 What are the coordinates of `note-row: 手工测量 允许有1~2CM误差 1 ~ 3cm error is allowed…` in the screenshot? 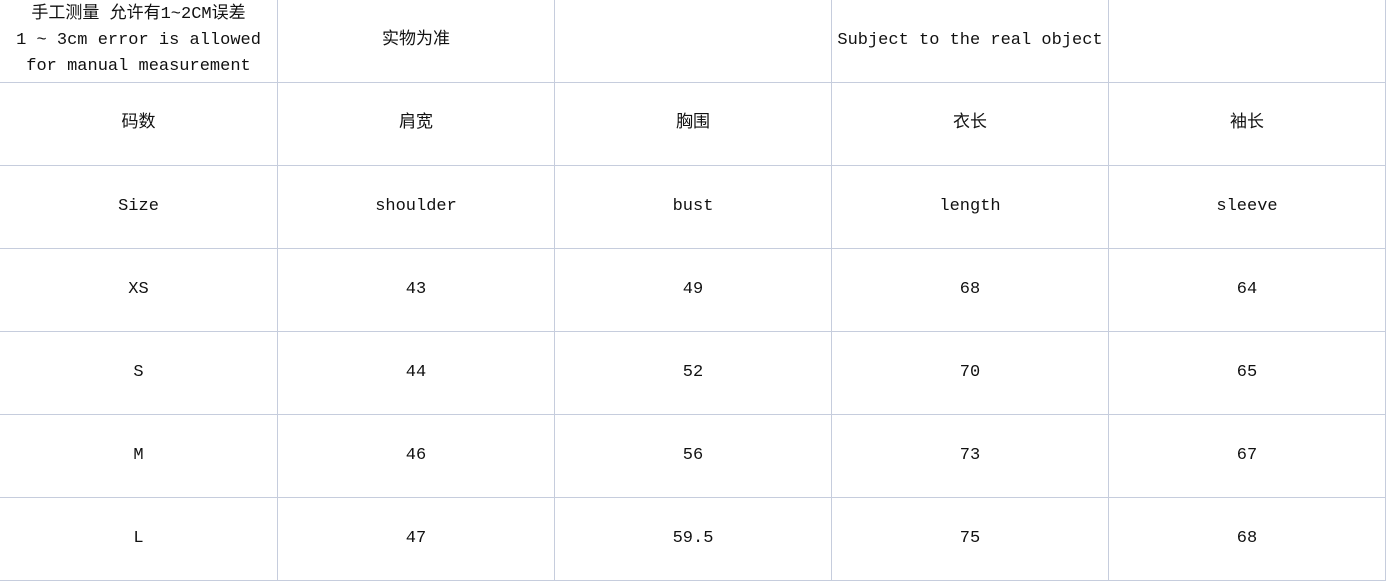 It's located at (693, 41).